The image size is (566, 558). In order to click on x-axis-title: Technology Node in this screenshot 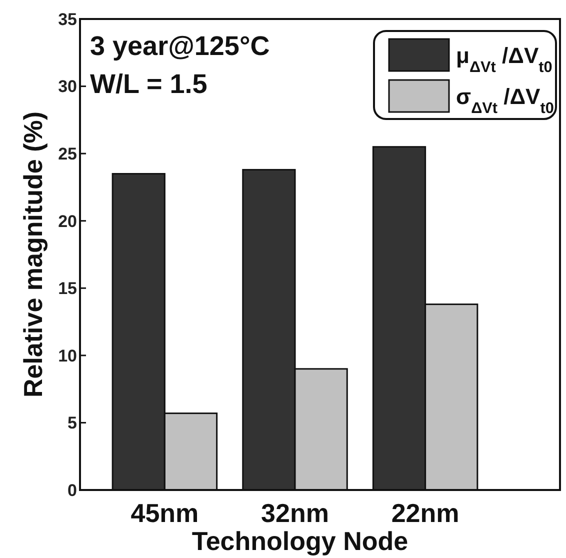, I will do `click(300, 541)`.